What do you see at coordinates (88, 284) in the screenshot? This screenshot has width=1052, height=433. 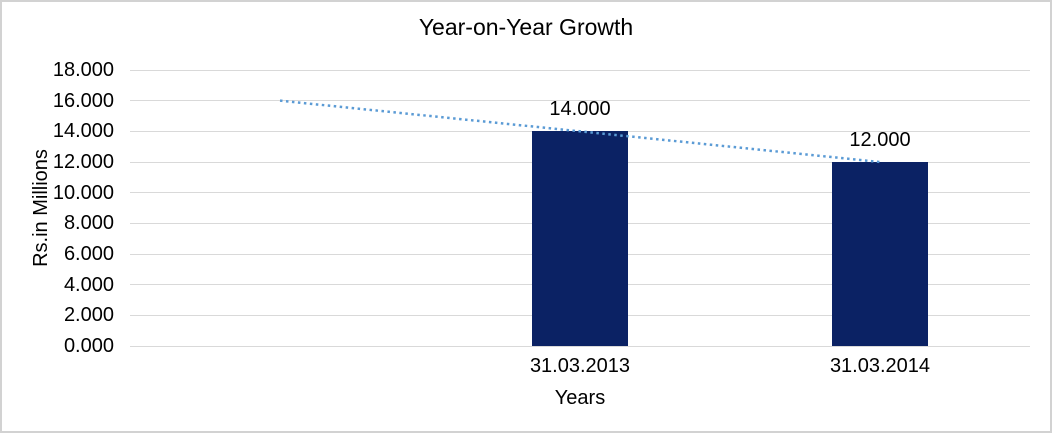 I see `y-tick-label: 4.000` at bounding box center [88, 284].